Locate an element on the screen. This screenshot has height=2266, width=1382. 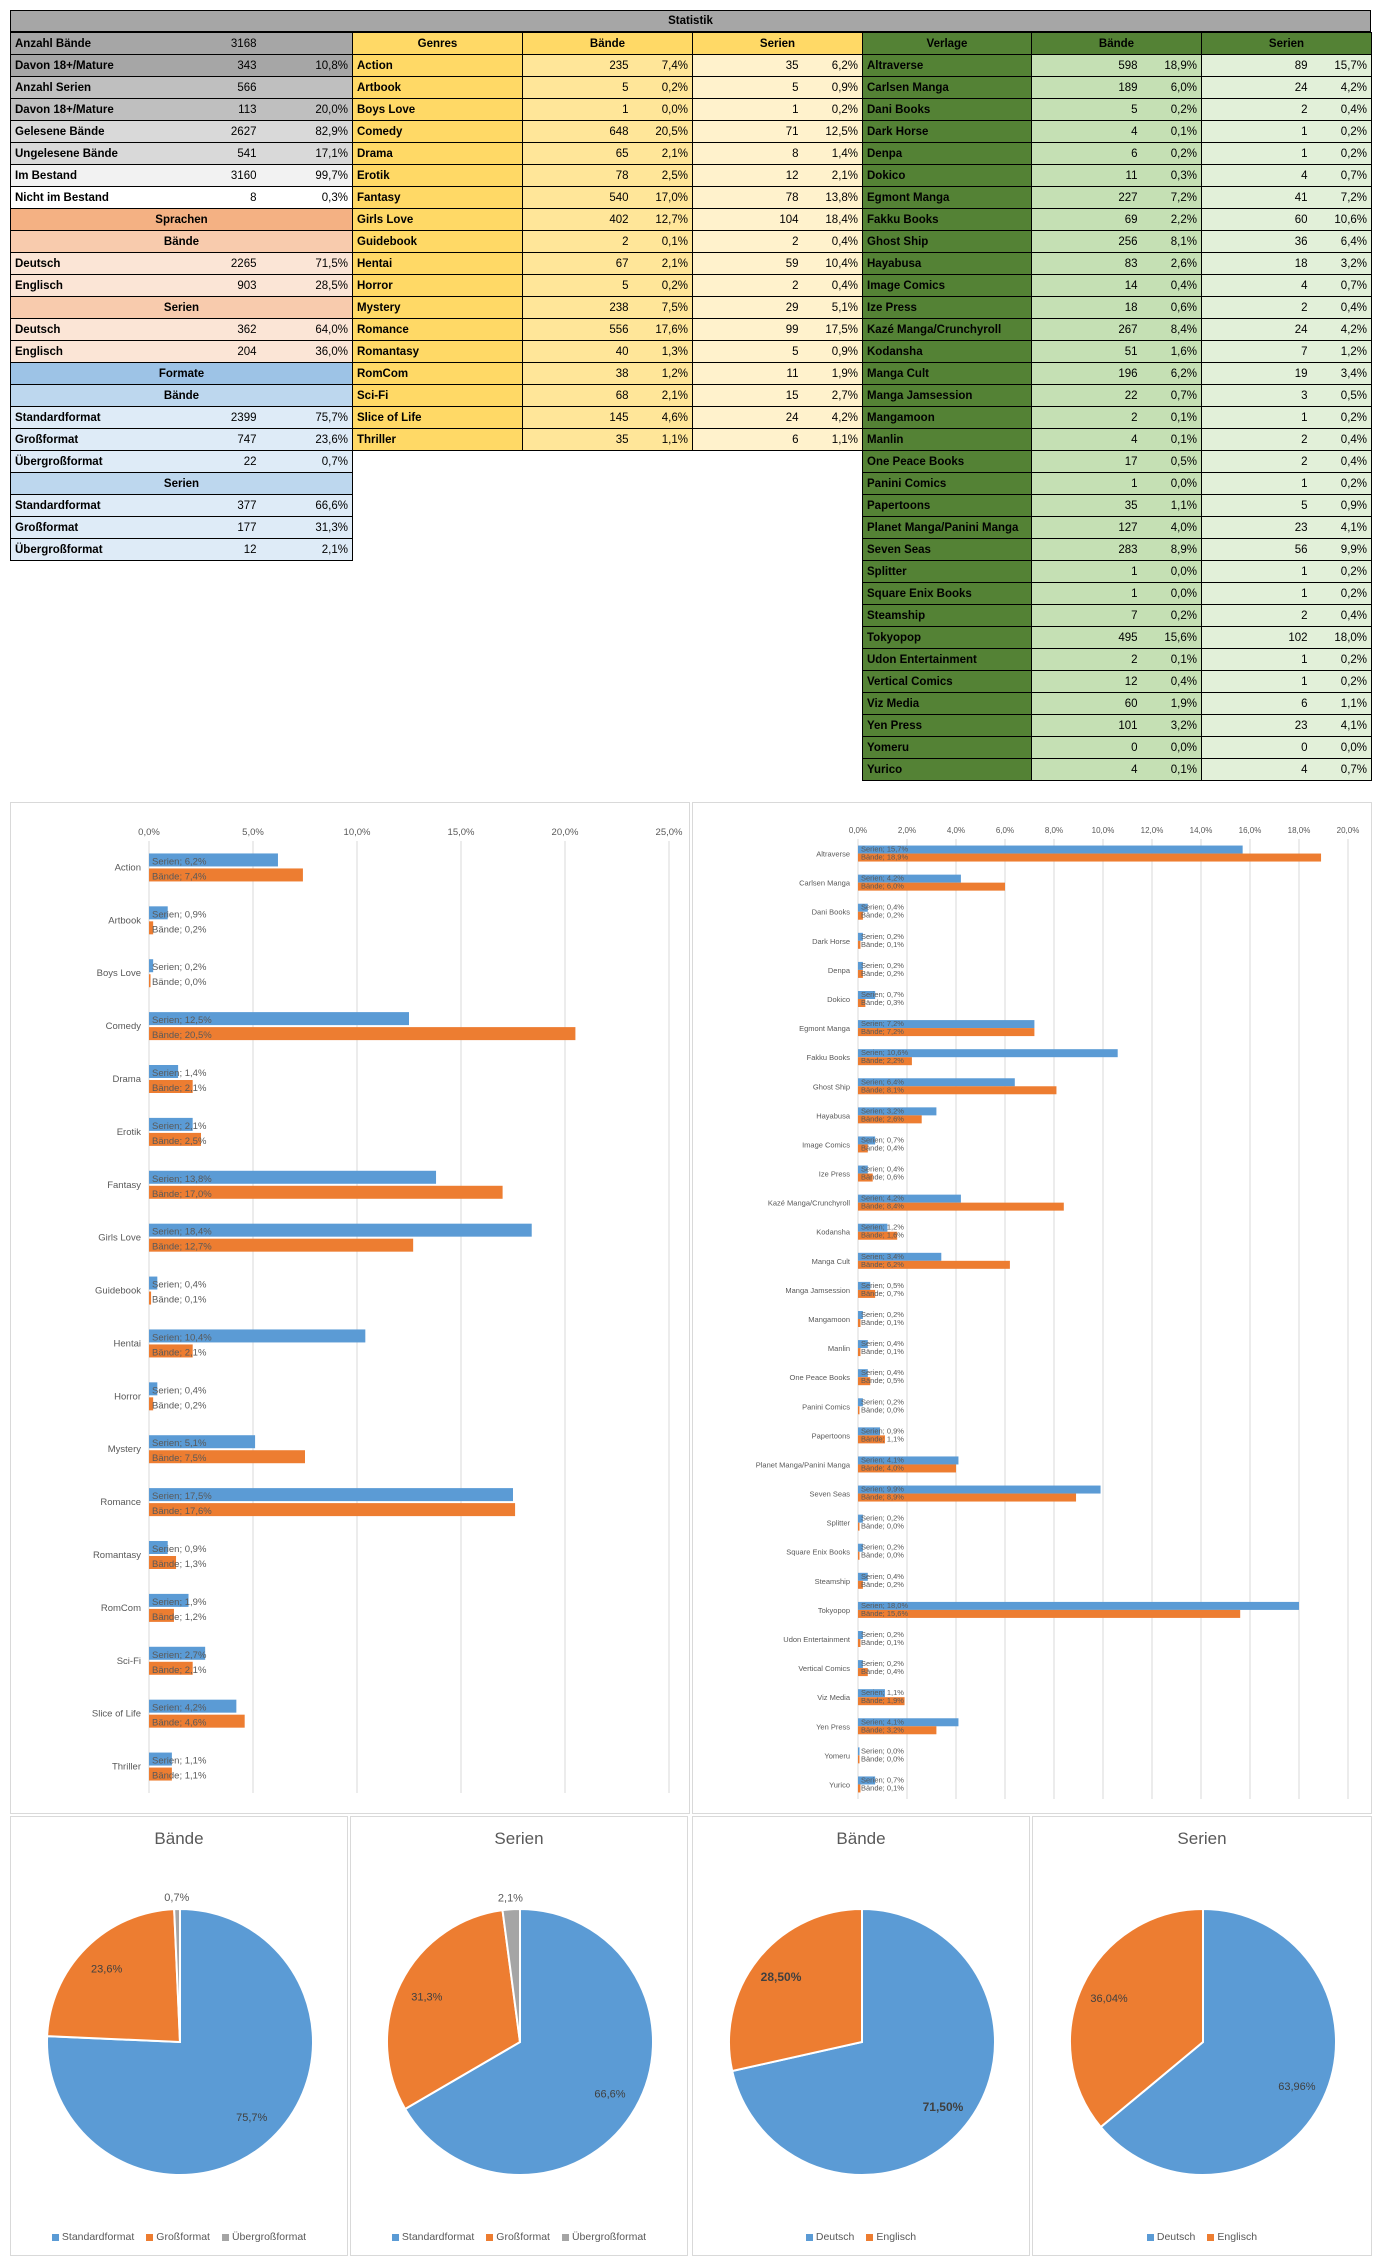
row-percent: 0,7% is located at coordinates (1171, 395).